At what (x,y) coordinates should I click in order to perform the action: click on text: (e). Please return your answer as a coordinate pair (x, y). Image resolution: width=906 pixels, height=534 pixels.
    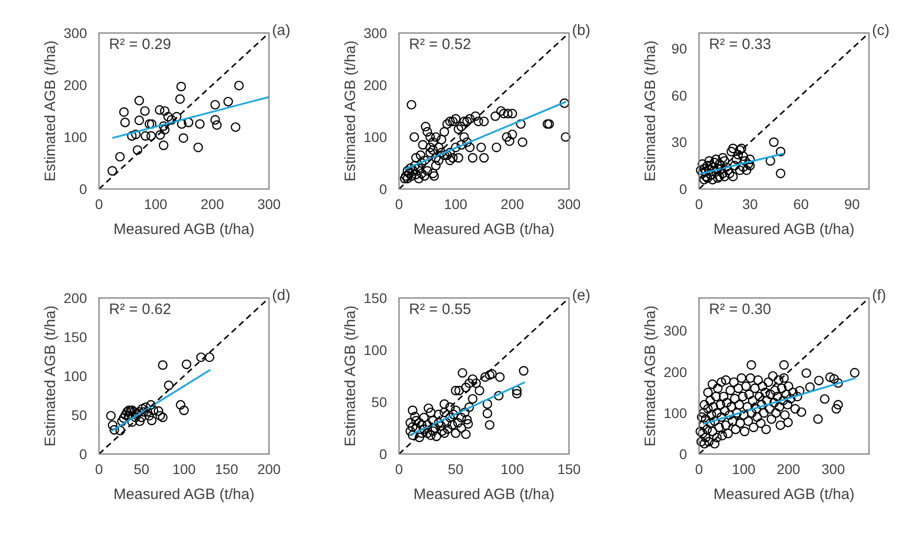
    Looking at the image, I should click on (581, 295).